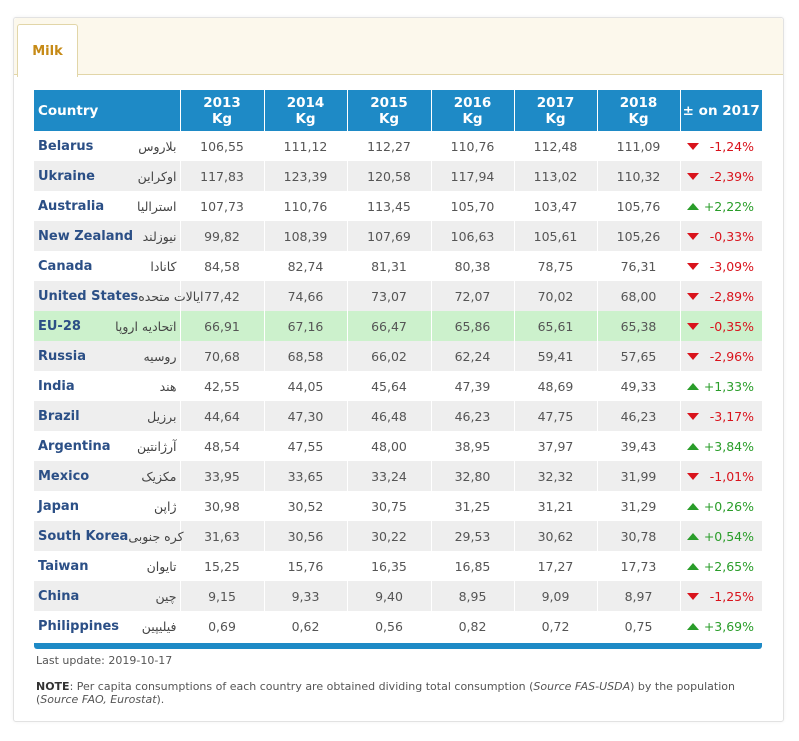 This screenshot has height=741, width=799. What do you see at coordinates (472, 206) in the screenshot?
I see `value-cell: 105,70` at bounding box center [472, 206].